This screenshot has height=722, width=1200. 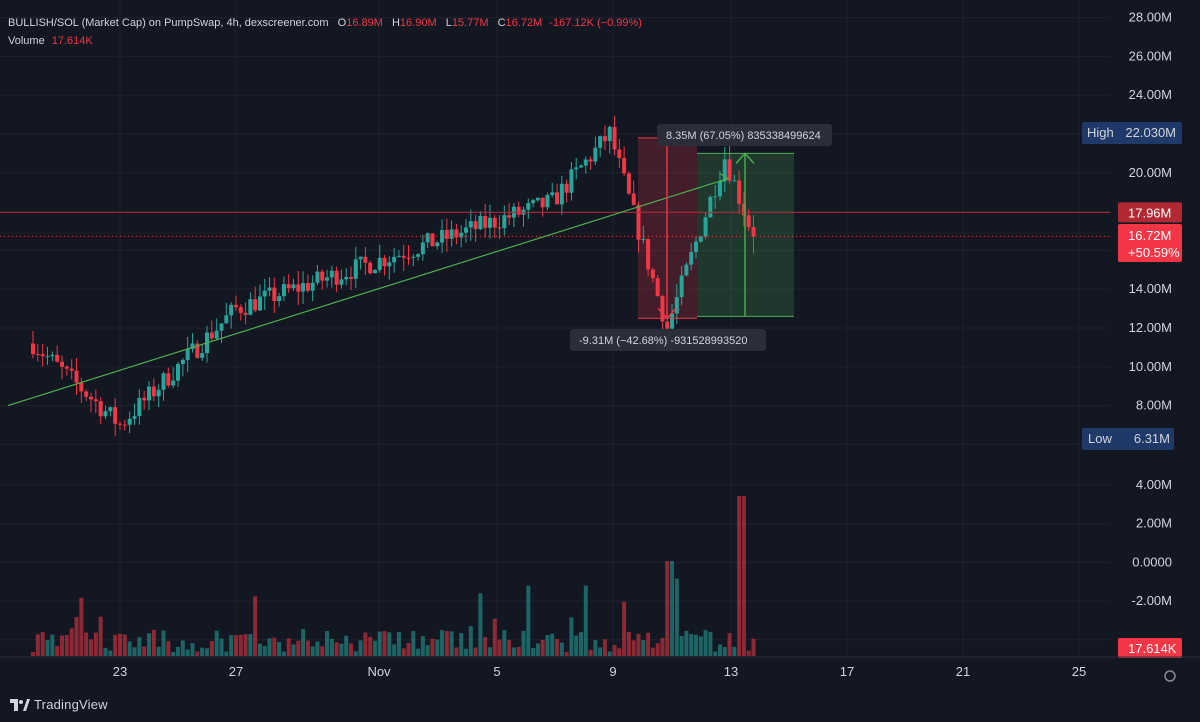 What do you see at coordinates (1152, 561) in the screenshot?
I see `volume-axis-label: 0.0000` at bounding box center [1152, 561].